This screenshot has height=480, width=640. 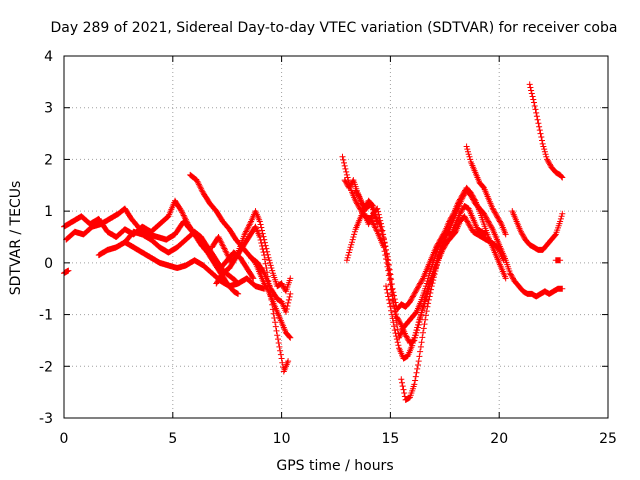 I want to click on y-tick-label: 1, so click(x=48, y=212).